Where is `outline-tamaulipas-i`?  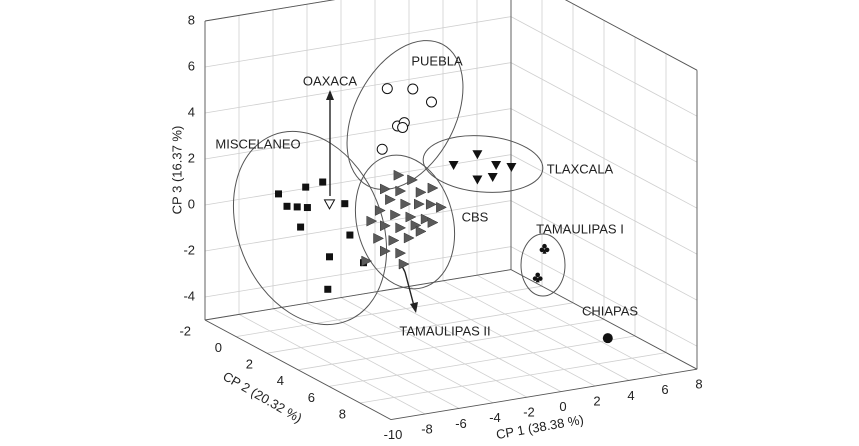 outline-tamaulipas-i is located at coordinates (543, 265).